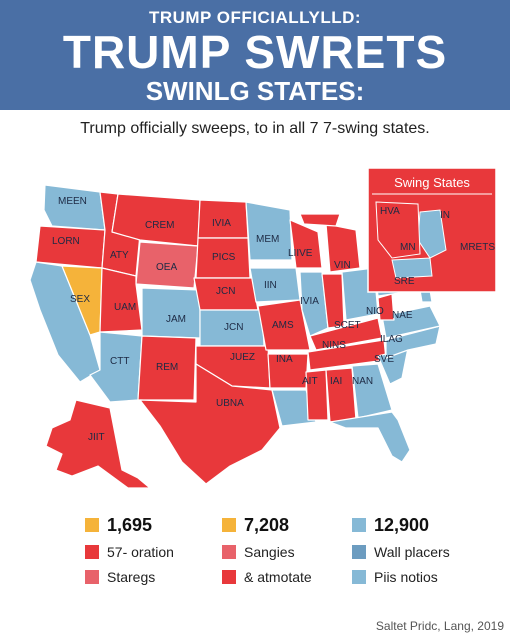  What do you see at coordinates (398, 230) in the screenshot?
I see `inset-state-c` at bounding box center [398, 230].